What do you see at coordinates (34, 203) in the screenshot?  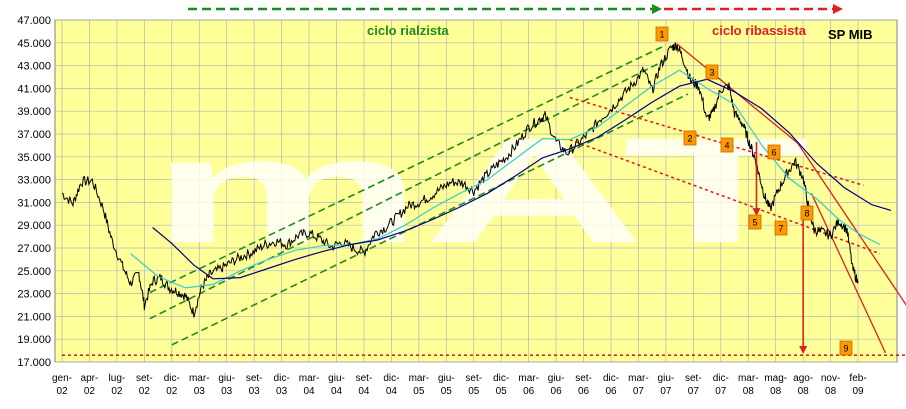 I see `y-tick-label: 31.000` at bounding box center [34, 203].